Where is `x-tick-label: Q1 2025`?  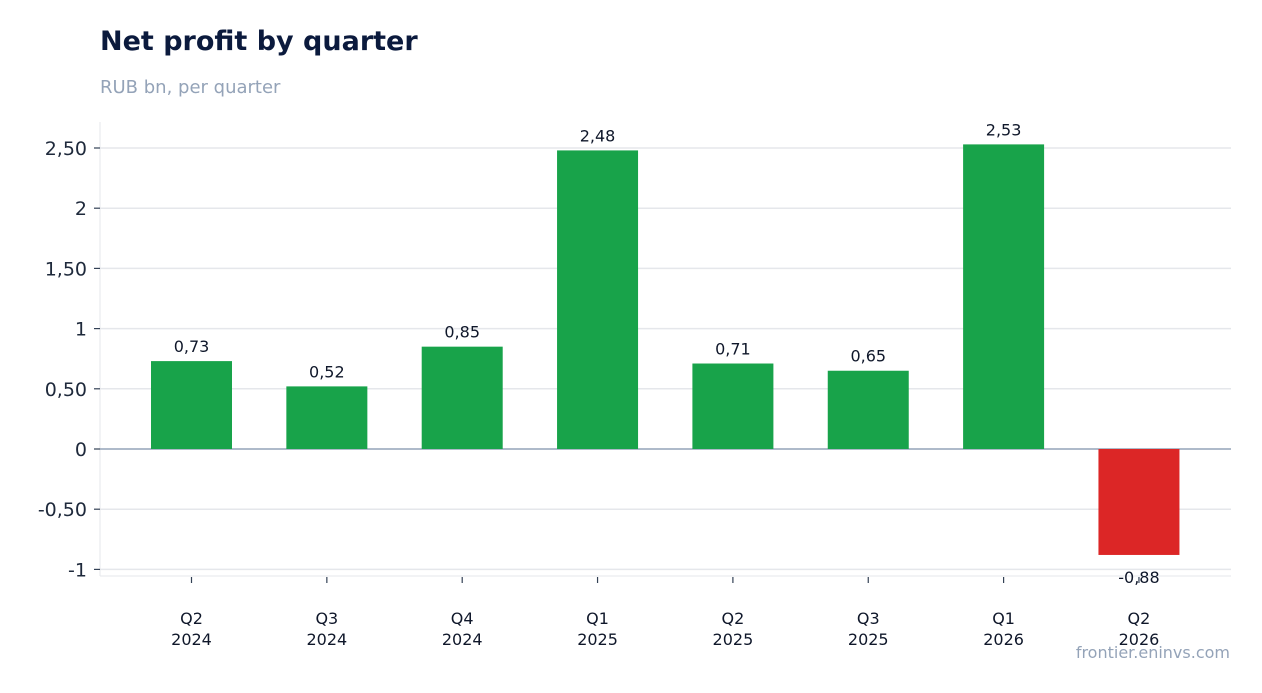 x-tick-label: Q1 2025 is located at coordinates (597, 629).